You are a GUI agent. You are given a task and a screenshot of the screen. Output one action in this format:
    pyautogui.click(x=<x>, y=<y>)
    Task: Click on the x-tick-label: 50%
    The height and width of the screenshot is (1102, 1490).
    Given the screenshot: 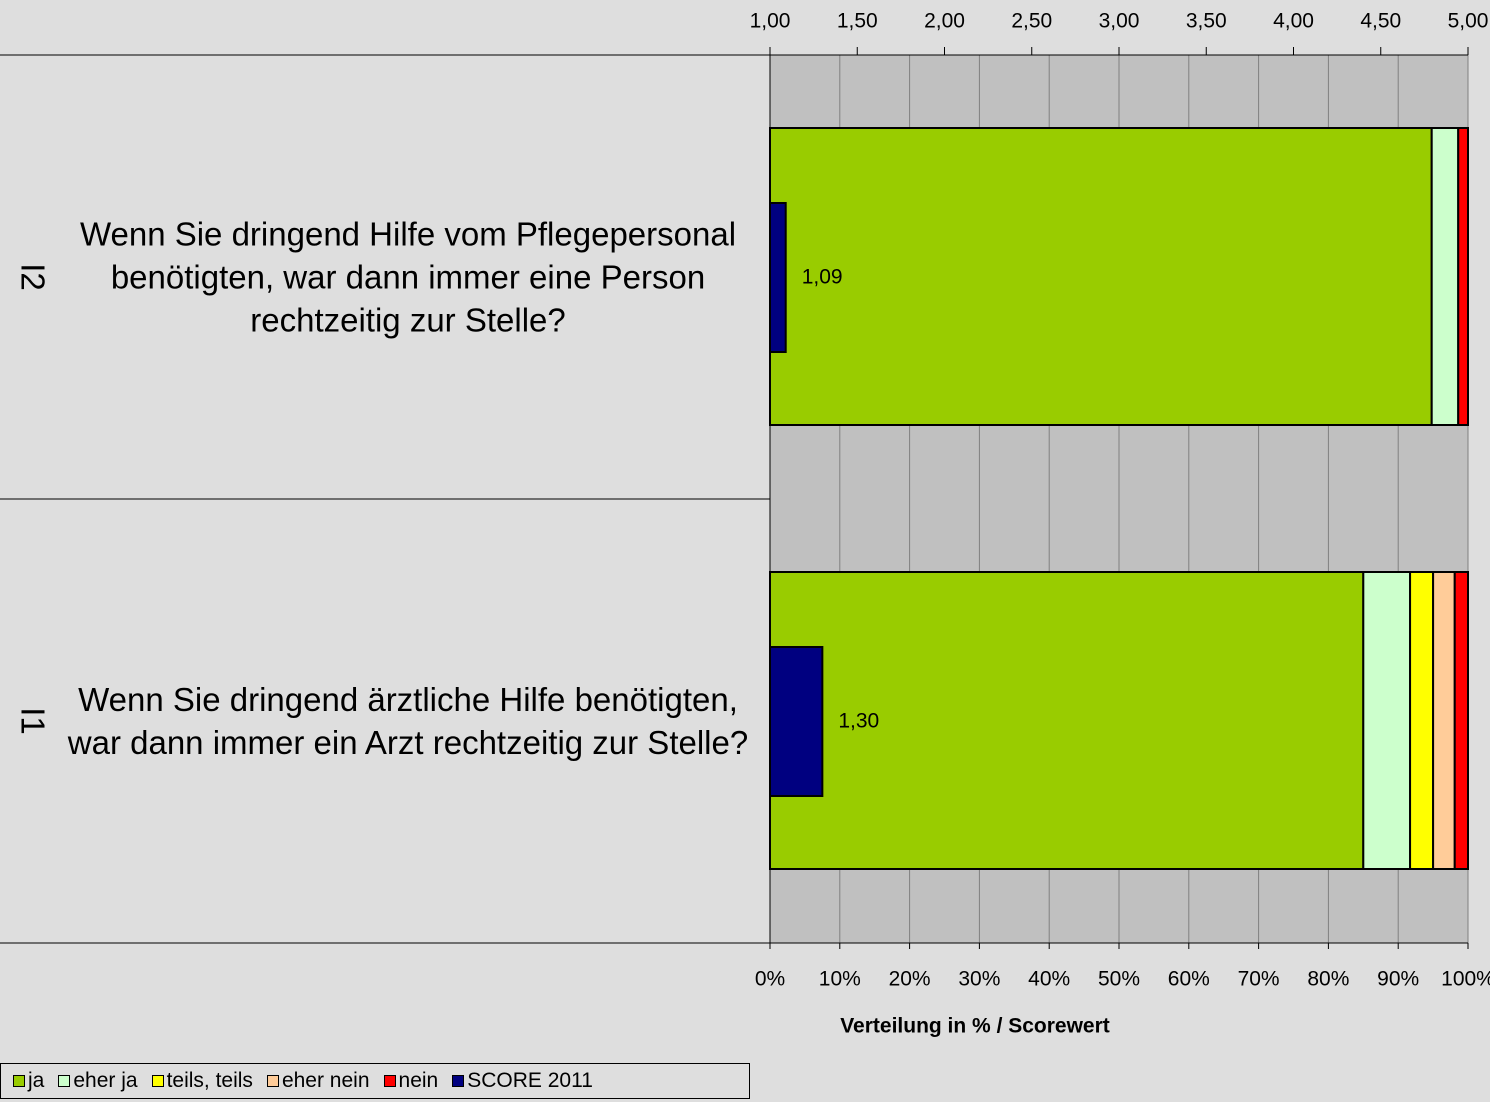 What is the action you would take?
    pyautogui.click(x=1119, y=979)
    